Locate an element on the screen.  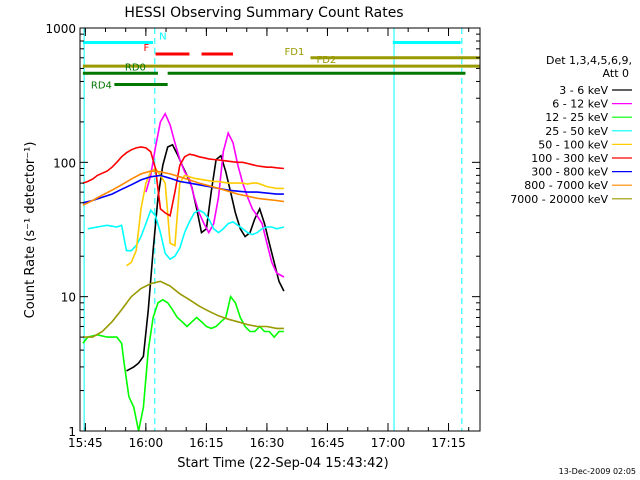
legend-header-line-2: Att 0 is located at coordinates (616, 73).